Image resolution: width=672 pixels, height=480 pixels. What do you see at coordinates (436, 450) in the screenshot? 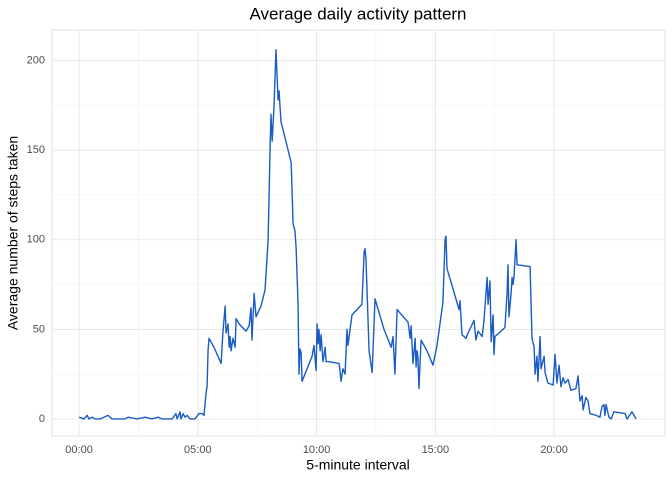
I see `x-tick-label: 15:00` at bounding box center [436, 450].